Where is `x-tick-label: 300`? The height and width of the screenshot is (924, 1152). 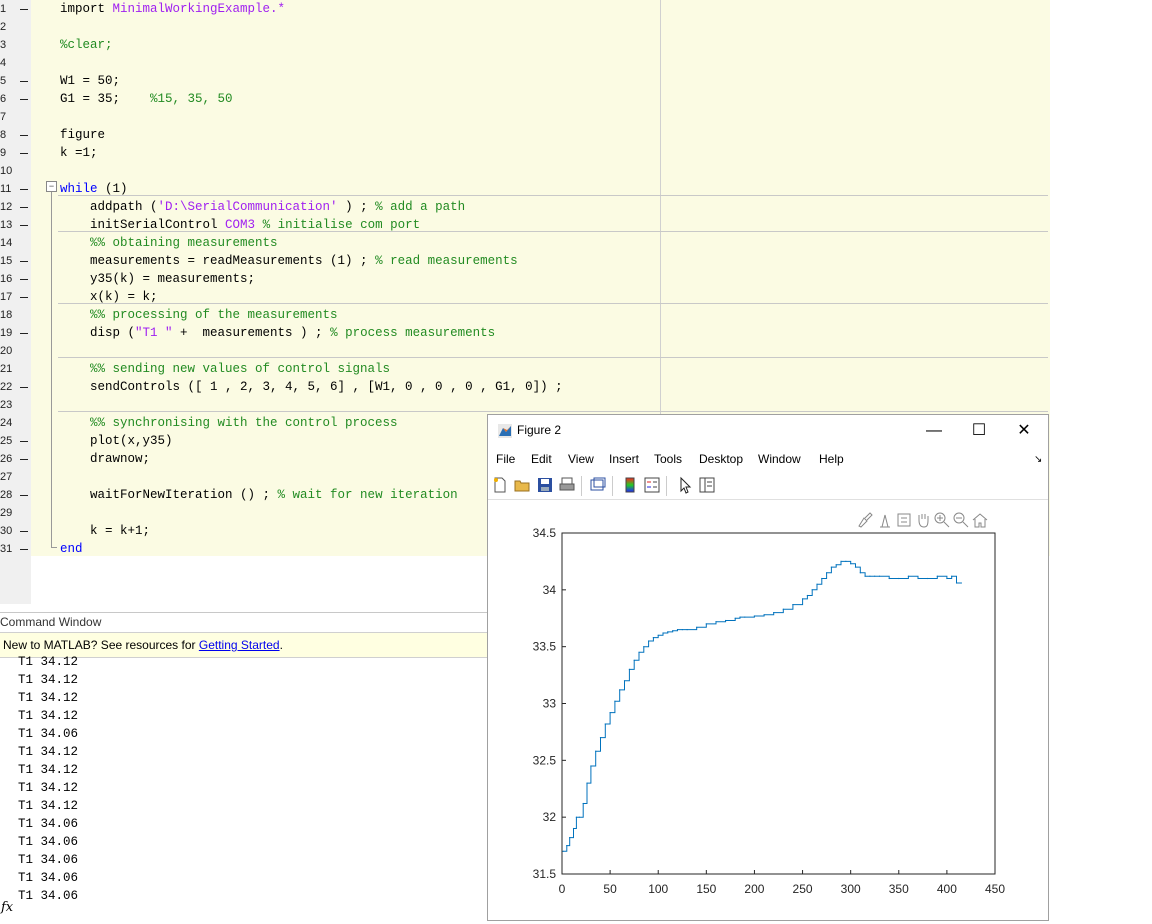
x-tick-label: 300 is located at coordinates (851, 889).